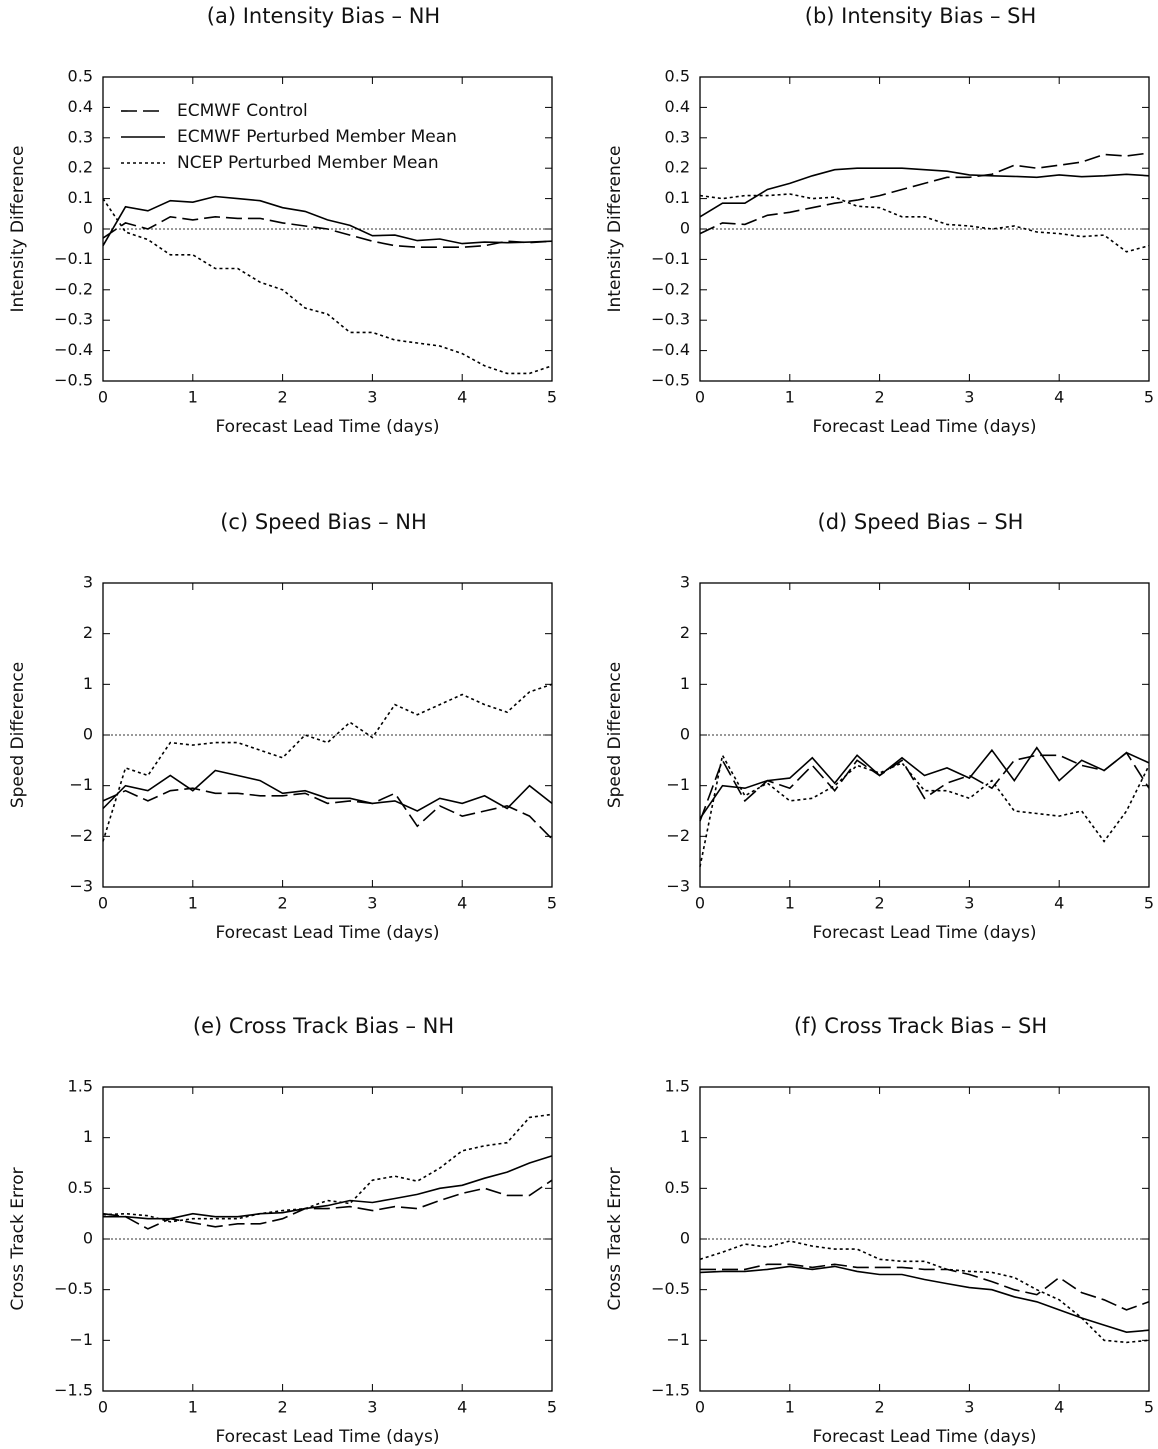 This screenshot has width=1158, height=1449. What do you see at coordinates (73, 319) in the screenshot?
I see `y-tick-label: −0.3` at bounding box center [73, 319].